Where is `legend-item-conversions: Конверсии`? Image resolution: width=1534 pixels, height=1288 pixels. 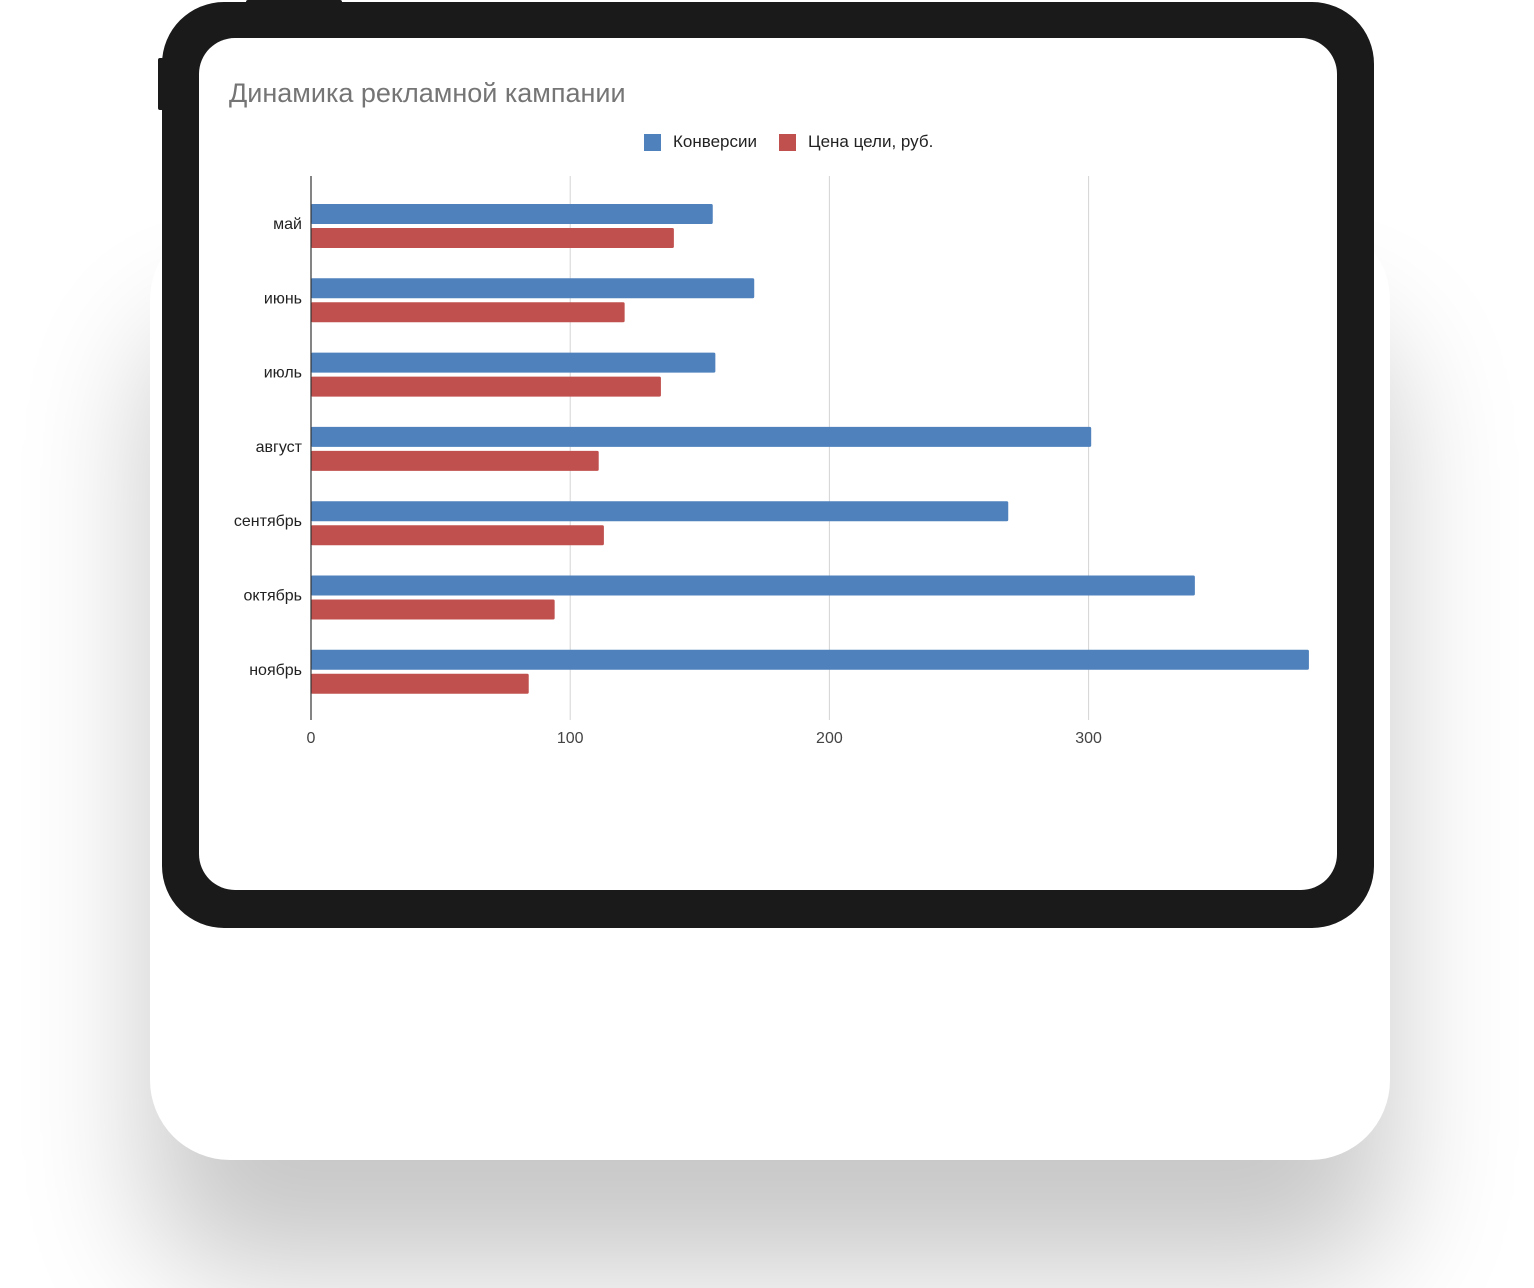
legend-item-conversions: Конверсии is located at coordinates (700, 142).